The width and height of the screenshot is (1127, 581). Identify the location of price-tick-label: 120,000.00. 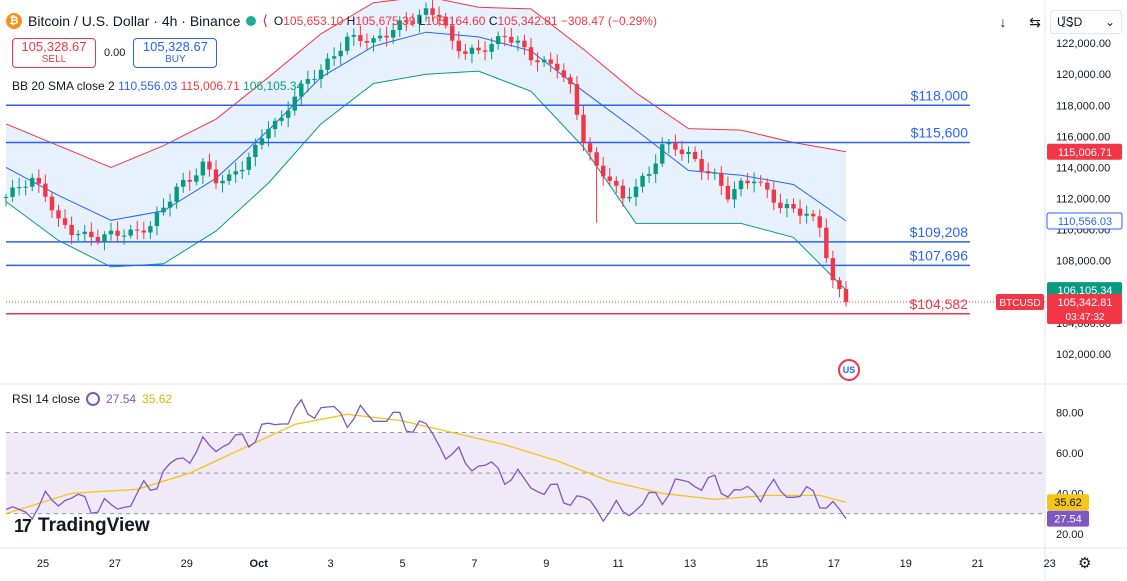
(1083, 75).